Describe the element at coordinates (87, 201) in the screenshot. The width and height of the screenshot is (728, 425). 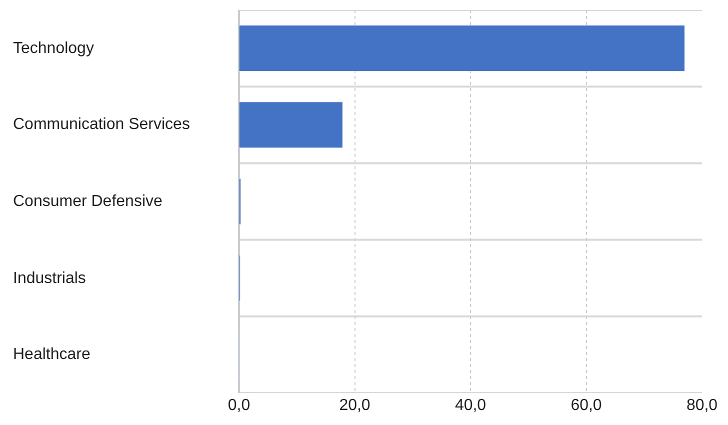
I see `y-tick-label: Consumer Defensive` at that location.